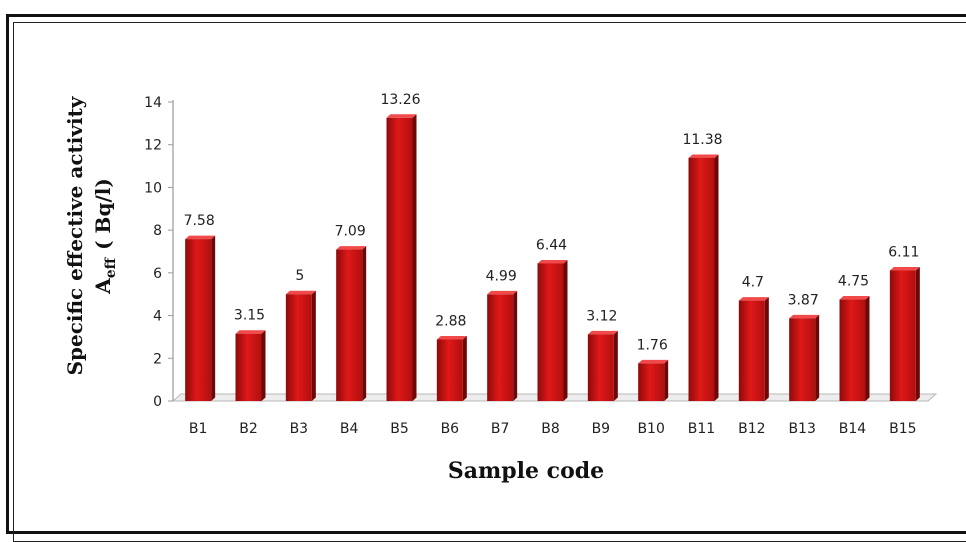 This screenshot has height=542, width=966. I want to click on data-label-B9: 3.12, so click(601, 316).